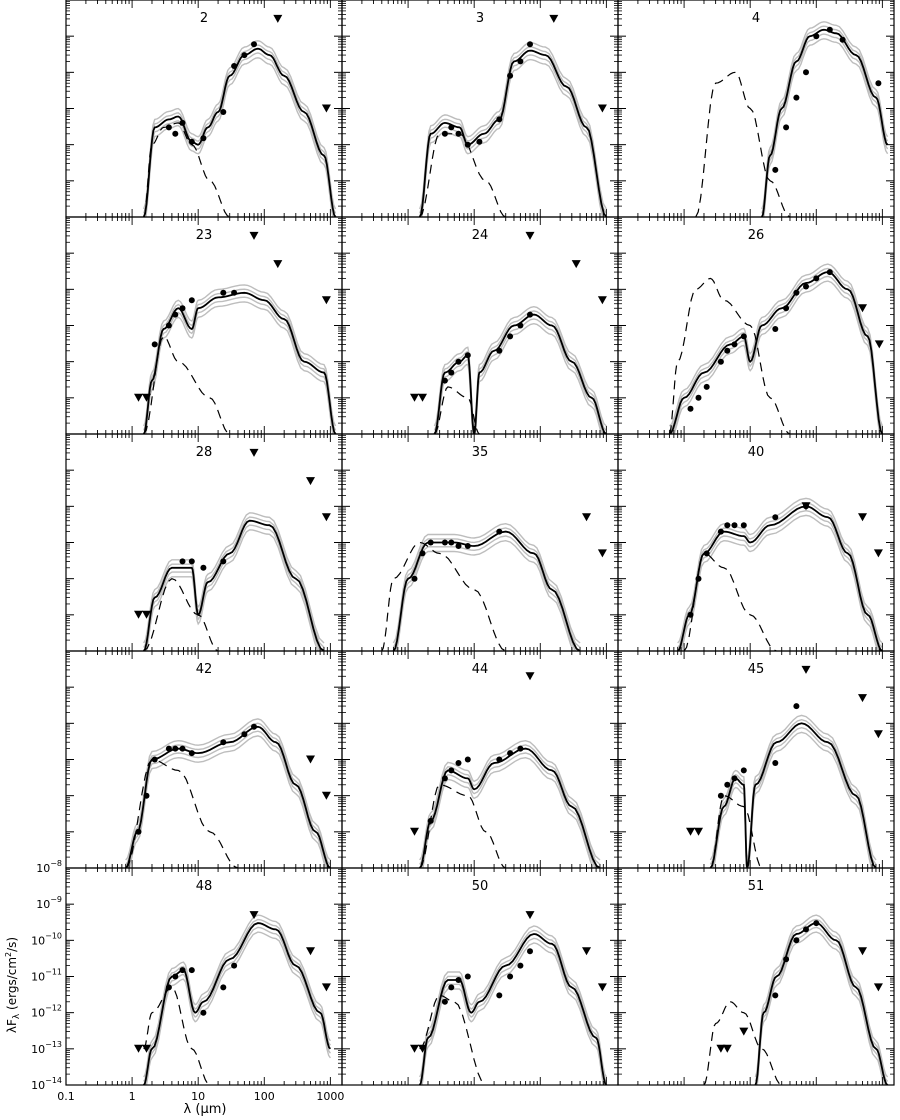 This screenshot has width=900, height=1120. Describe the element at coordinates (480, 452) in the screenshot. I see `panel-label: 35` at that location.